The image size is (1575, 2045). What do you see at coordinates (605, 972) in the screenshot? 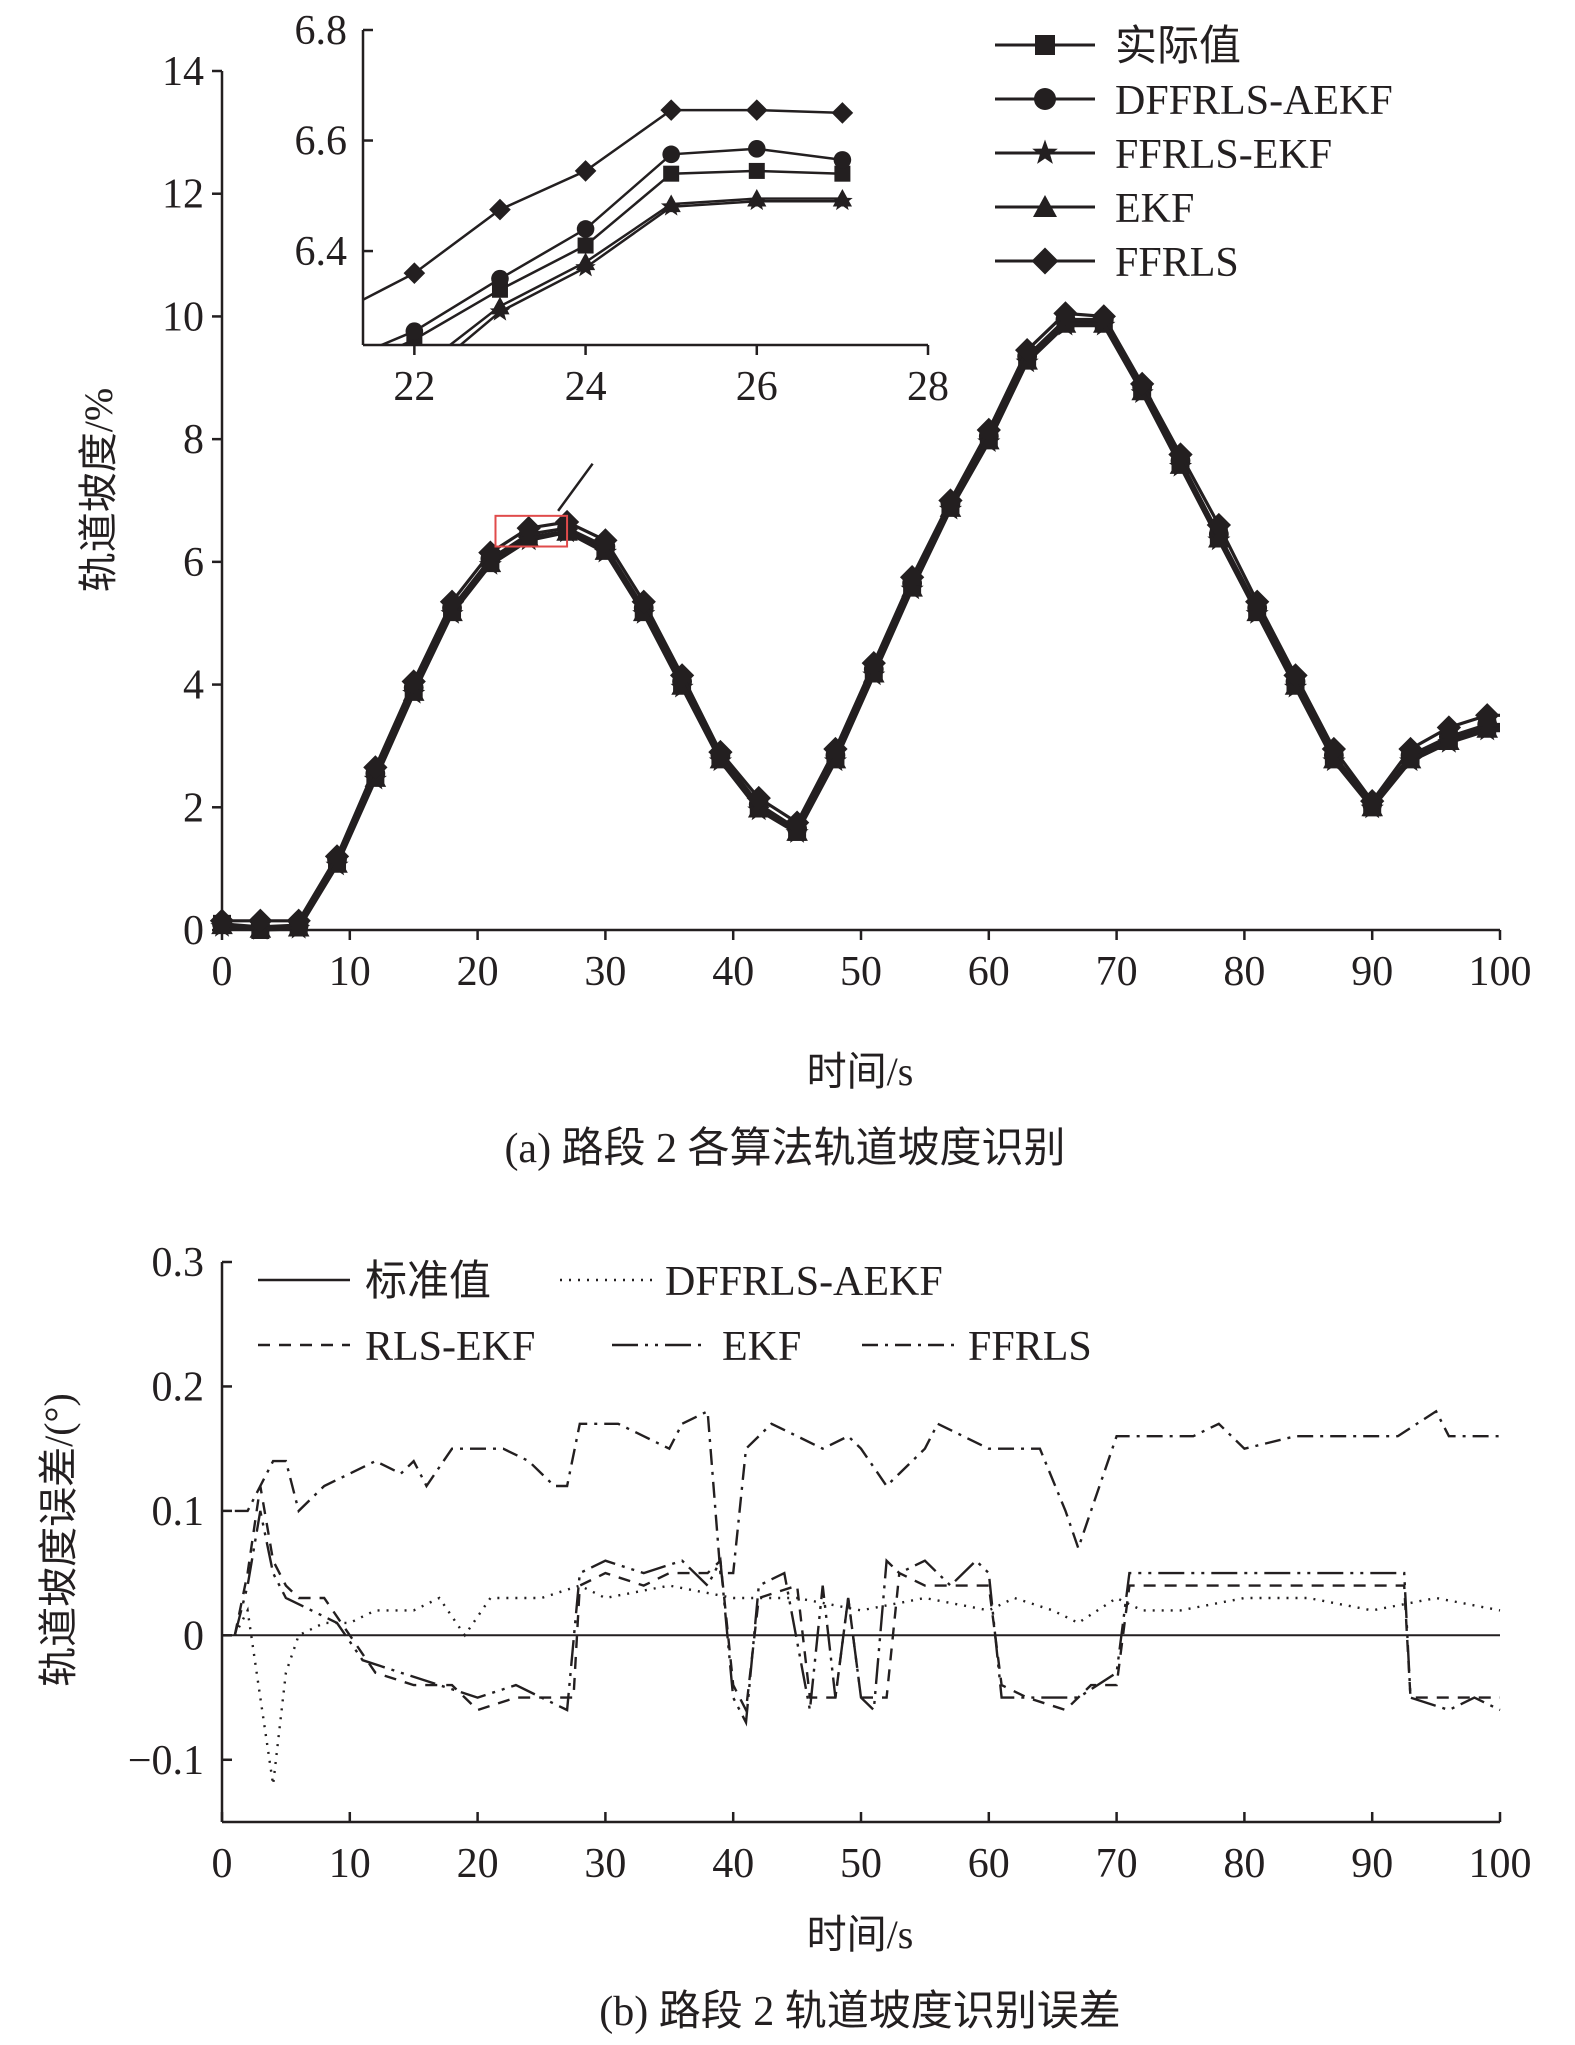
I see `chart-a-x-tick-label: 30` at bounding box center [605, 972].